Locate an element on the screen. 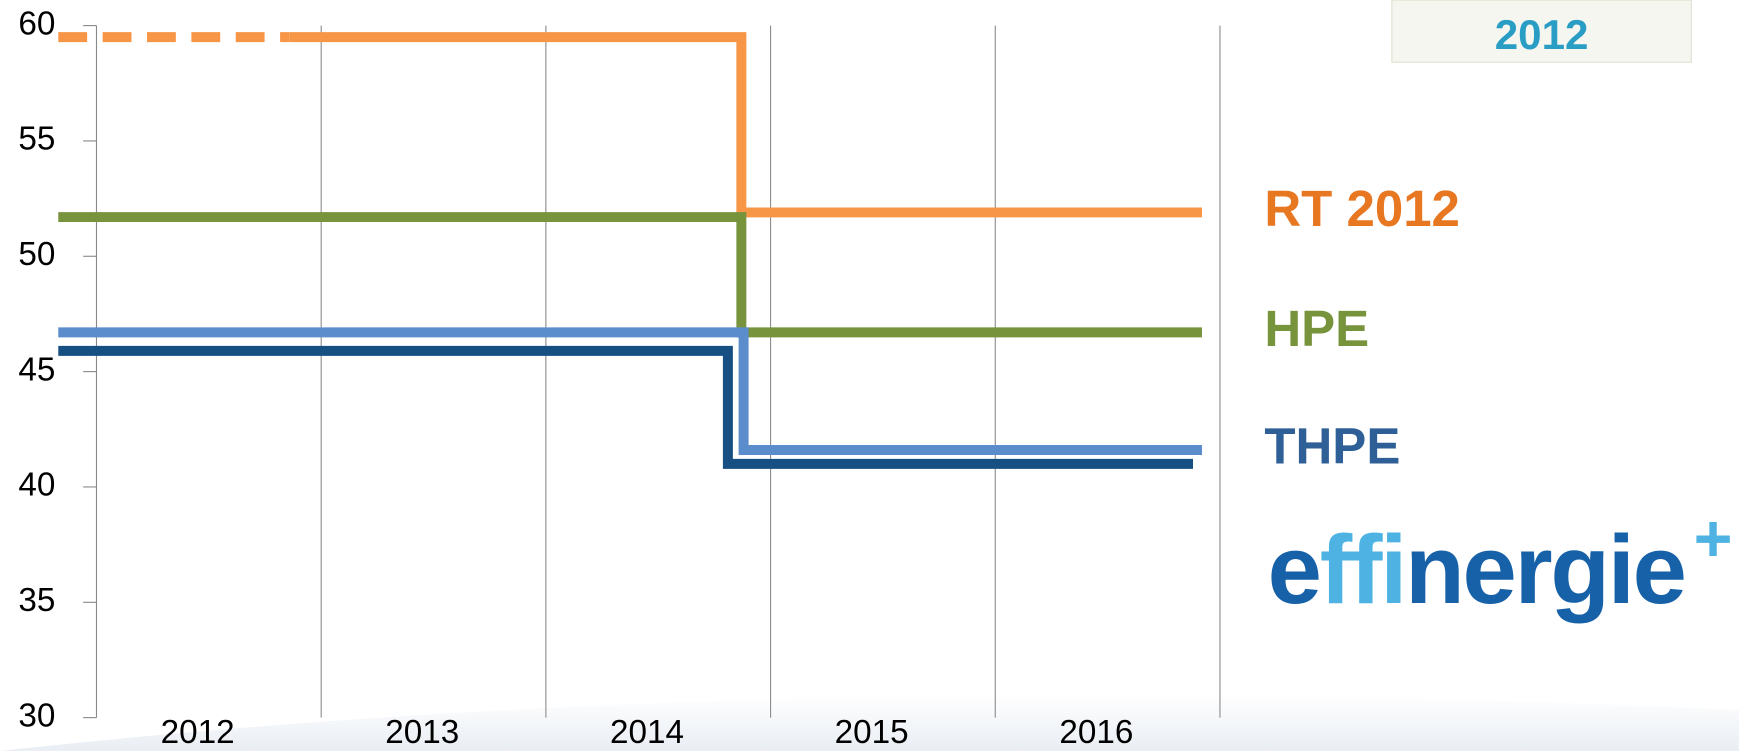 The width and height of the screenshot is (1739, 751). y-tick-label: 35 is located at coordinates (36, 600).